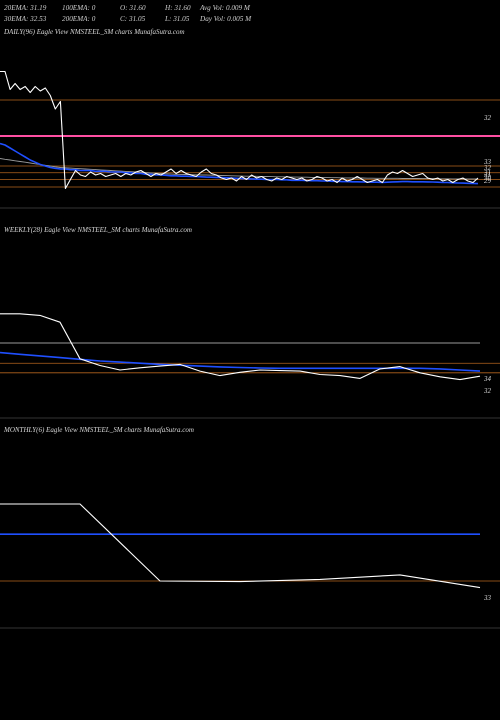 This screenshot has height=720, width=500. I want to click on y-tick-label: 30, so click(487, 178).